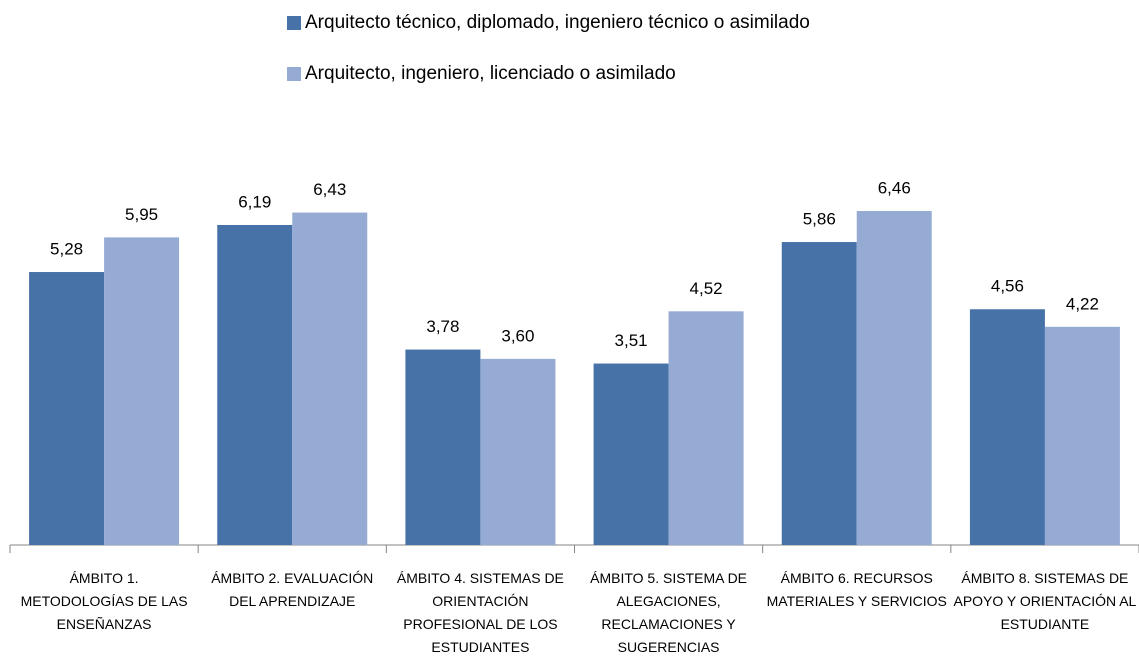 This screenshot has height=659, width=1139. I want to click on data-label: 4,22, so click(1082, 303).